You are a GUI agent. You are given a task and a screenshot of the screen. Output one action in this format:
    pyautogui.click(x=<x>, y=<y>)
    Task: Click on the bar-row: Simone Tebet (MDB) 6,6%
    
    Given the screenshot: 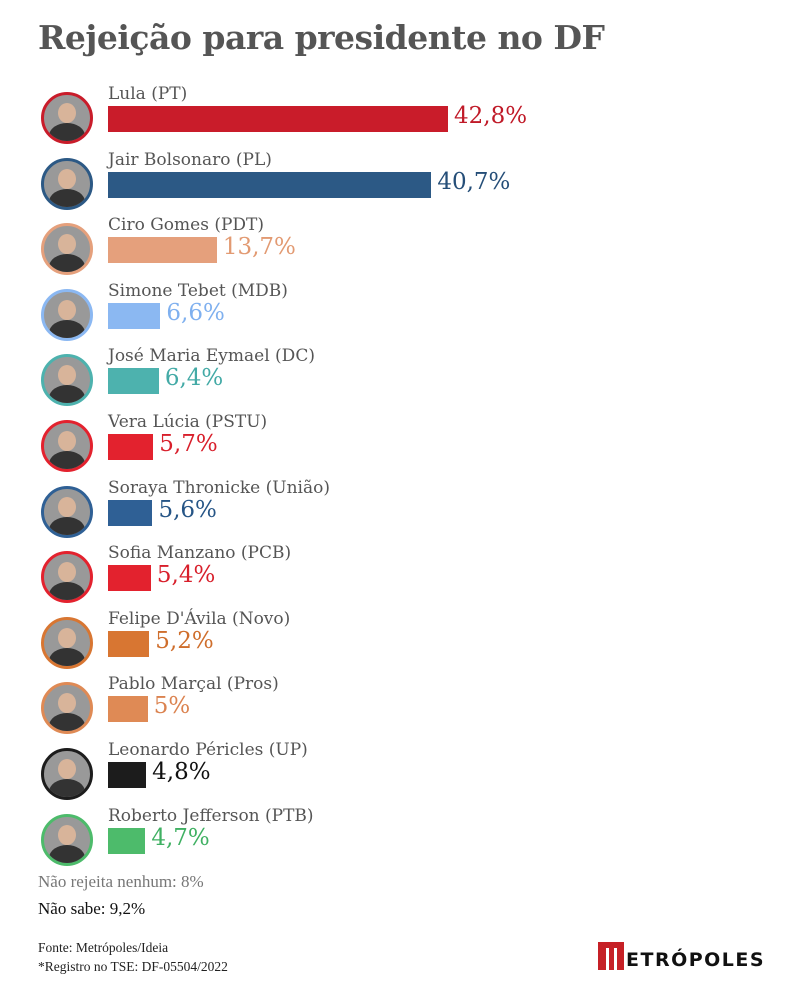 What is the action you would take?
    pyautogui.click(x=400, y=314)
    